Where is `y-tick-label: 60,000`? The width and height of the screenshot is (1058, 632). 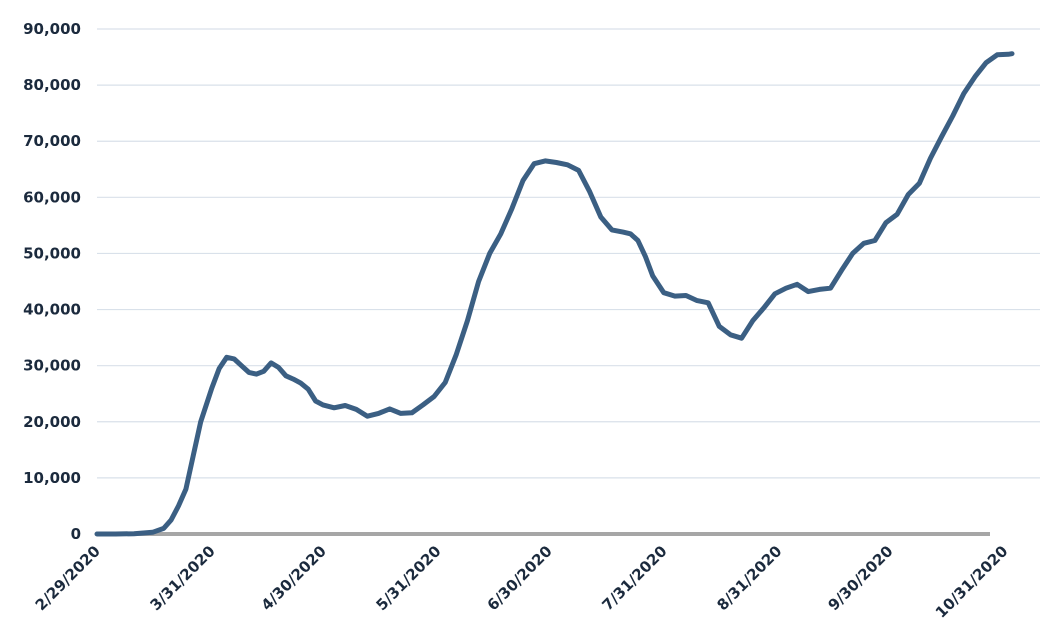 y-tick-label: 60,000 is located at coordinates (52, 197).